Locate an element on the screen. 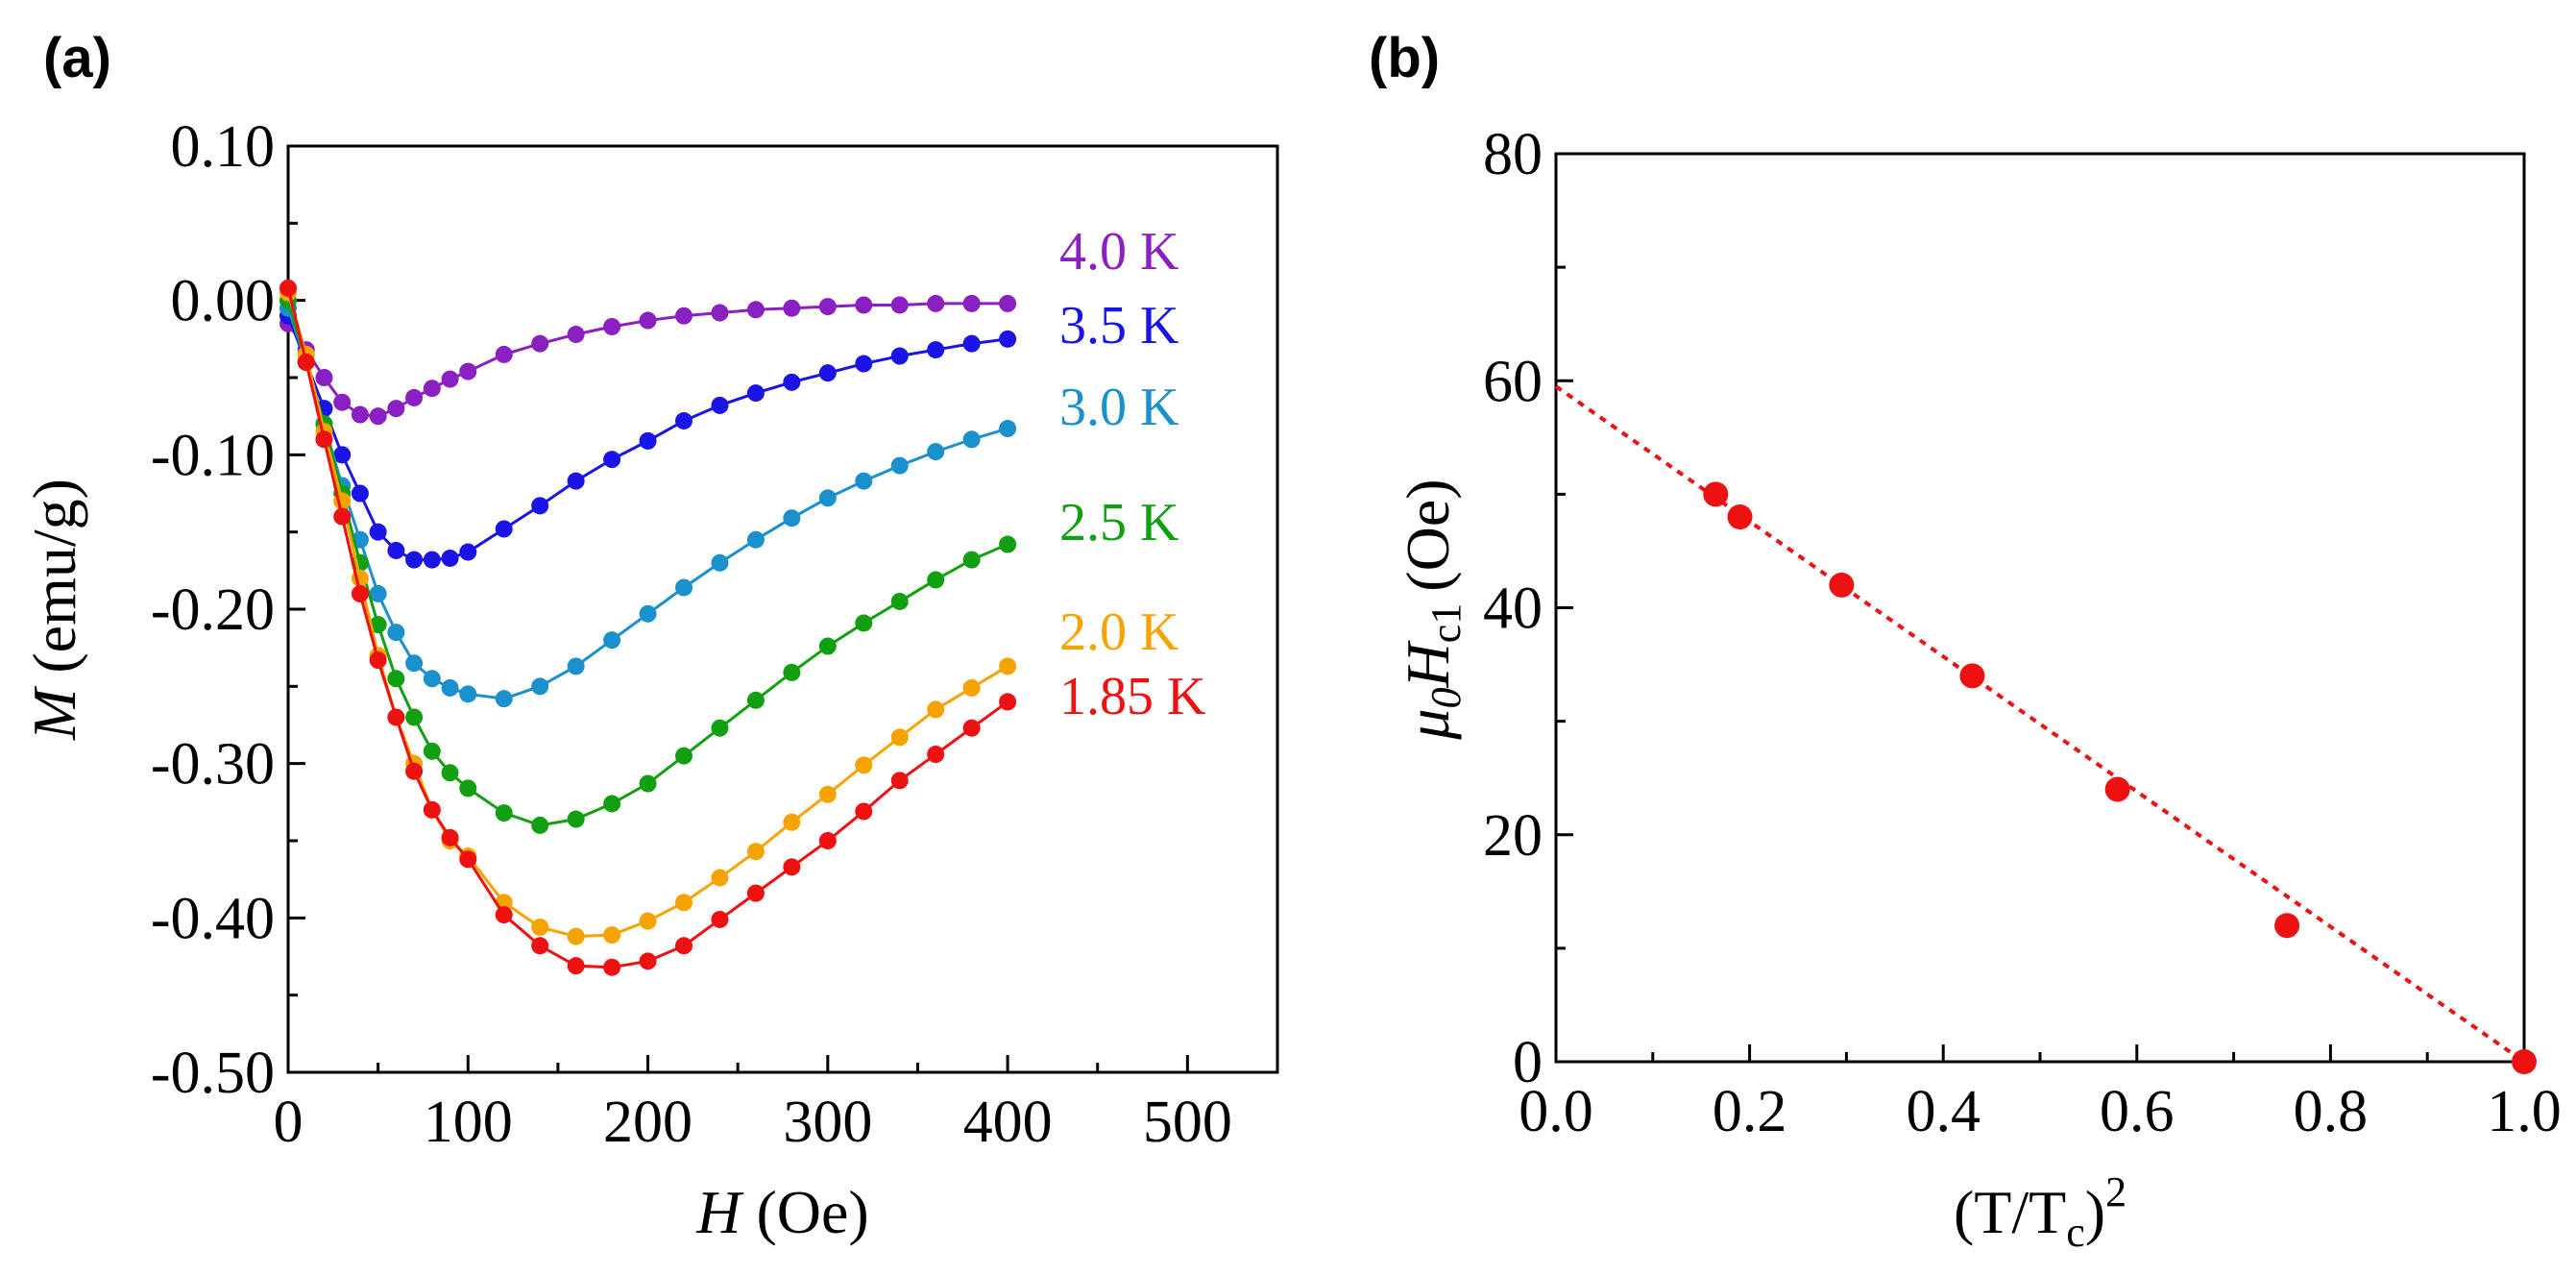 This screenshot has height=1276, width=2576. legend-label: 4.0 K is located at coordinates (1119, 252).